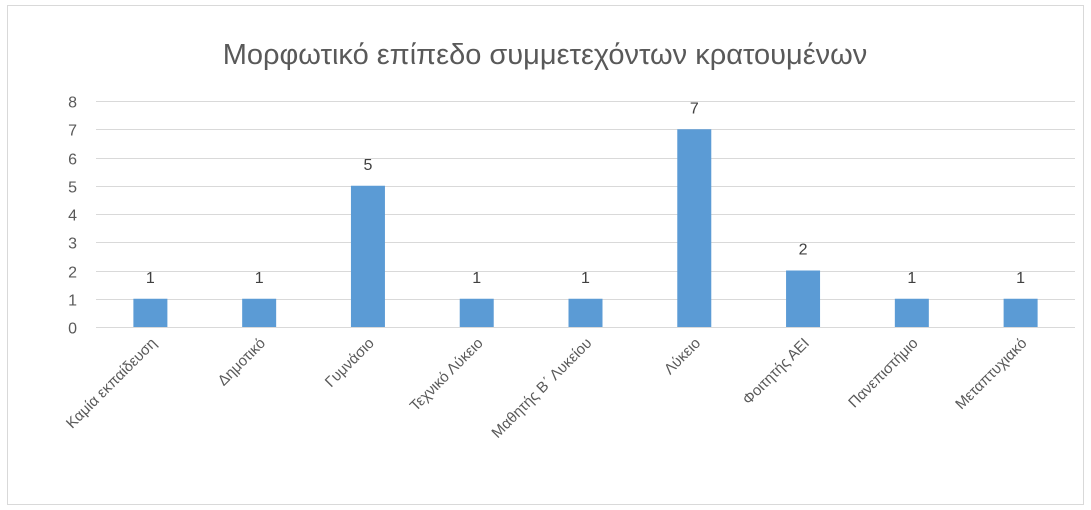 This screenshot has height=510, width=1091. What do you see at coordinates (72, 103) in the screenshot?
I see `y-axis-tick-label: 8` at bounding box center [72, 103].